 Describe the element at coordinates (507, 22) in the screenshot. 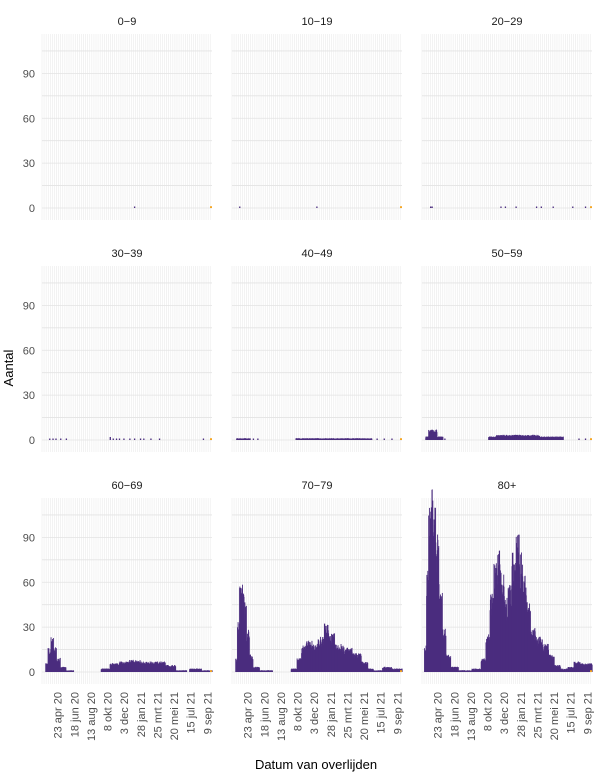

I see `facet-title: 20−29` at that location.